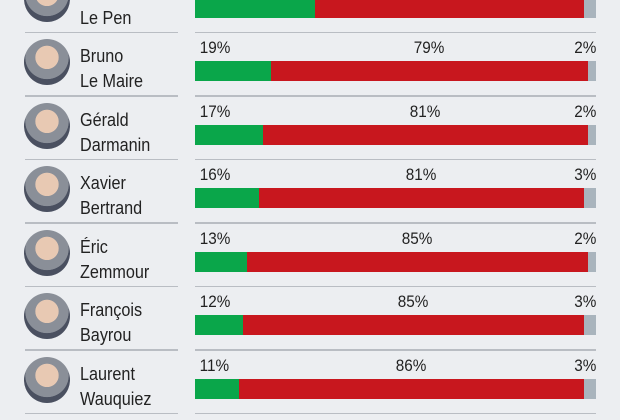  I want to click on last-name: Wauquiez, so click(116, 398).